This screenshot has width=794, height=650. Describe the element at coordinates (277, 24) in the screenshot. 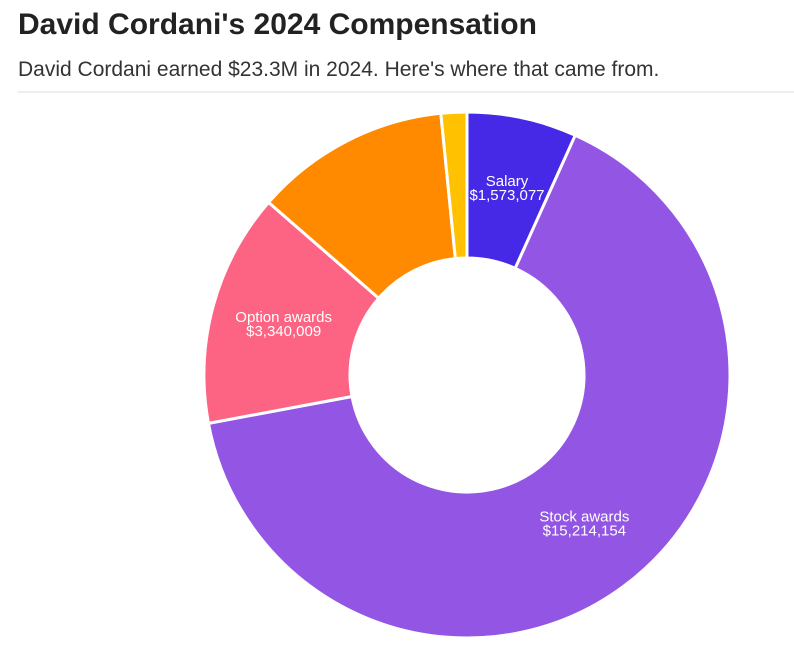

I see `chart-title: David Cordani's 2024 Compensation` at that location.